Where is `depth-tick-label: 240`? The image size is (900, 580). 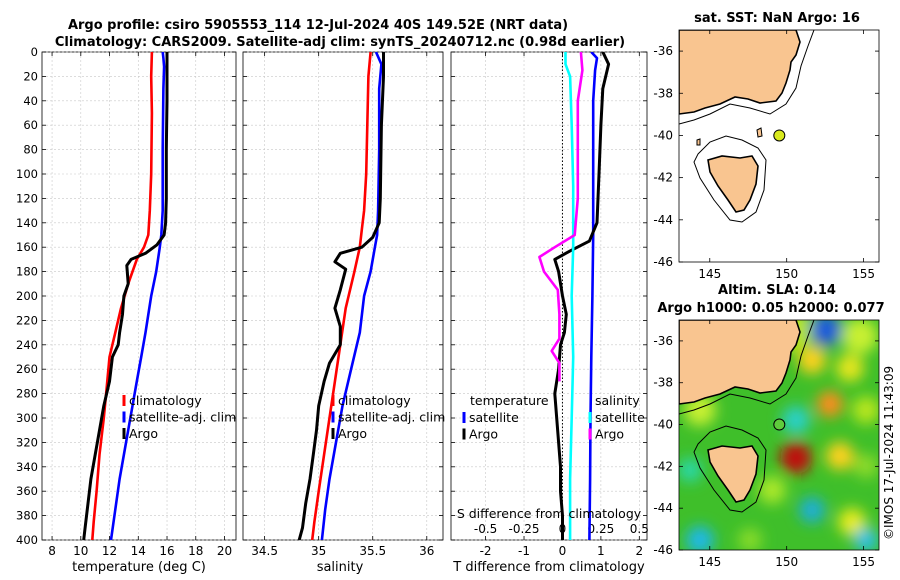 depth-tick-label: 240 is located at coordinates (27, 345).